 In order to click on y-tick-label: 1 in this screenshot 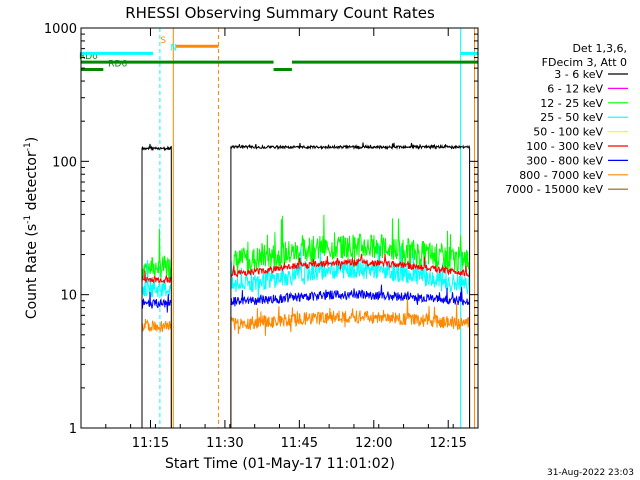, I will do `click(73, 429)`.